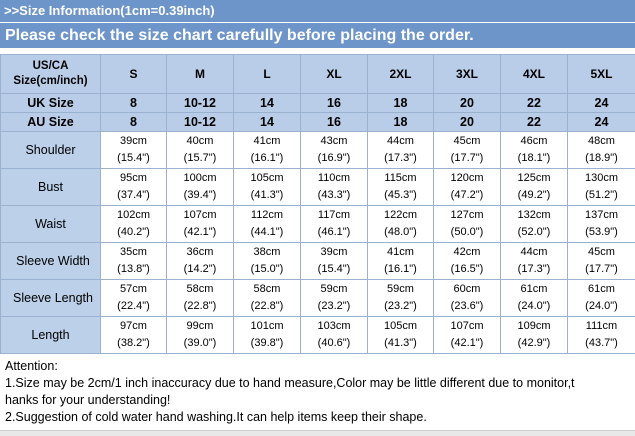 This screenshot has height=436, width=635. What do you see at coordinates (400, 289) in the screenshot?
I see `cm-value: 59cm` at bounding box center [400, 289].